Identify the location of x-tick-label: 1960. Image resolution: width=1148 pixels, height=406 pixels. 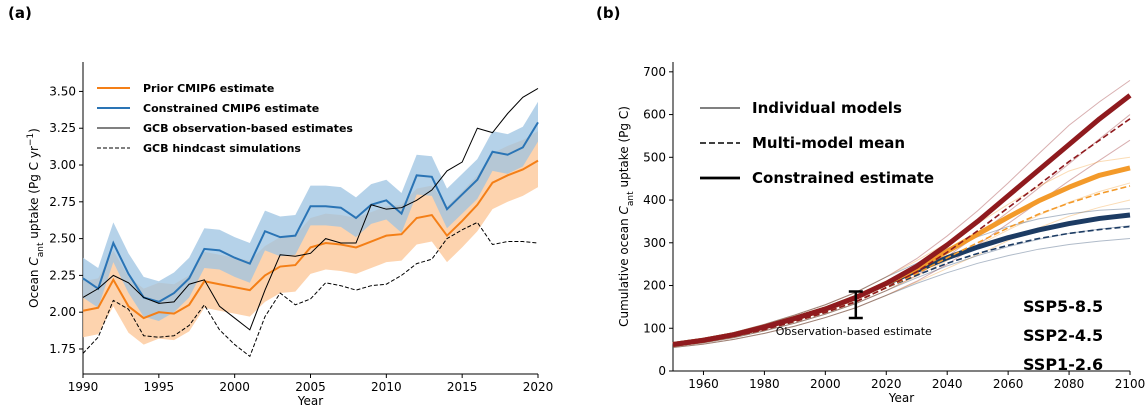
(703, 384).